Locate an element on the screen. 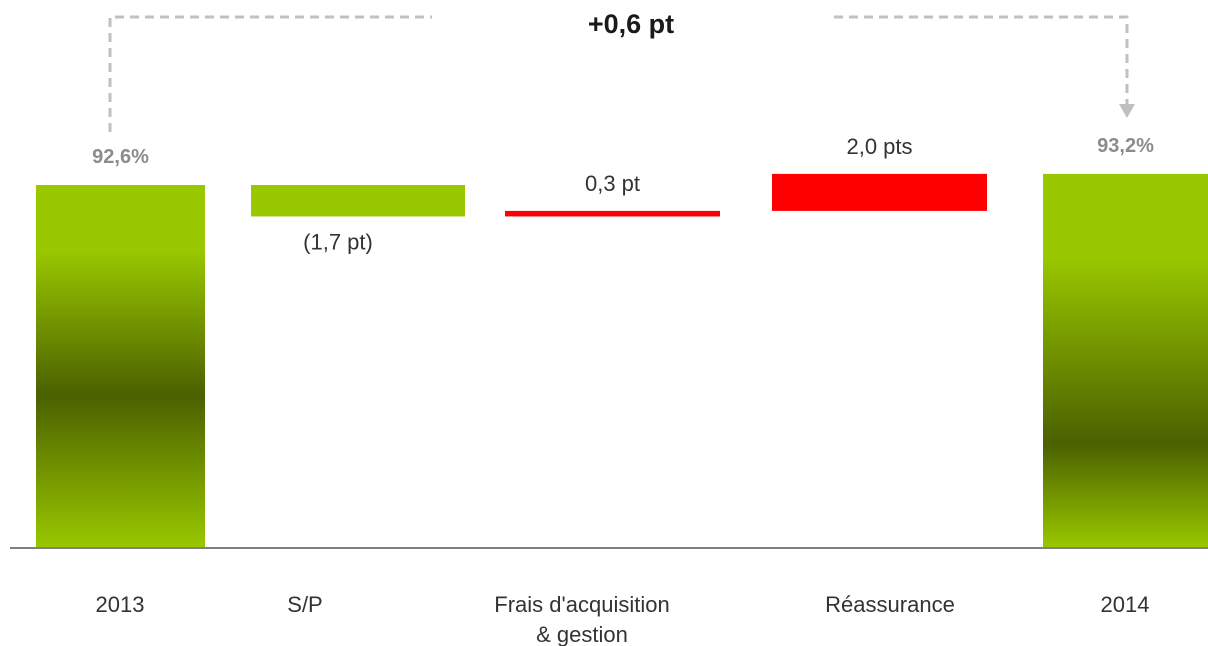 The image size is (1208, 646). bar-cat-2013 is located at coordinates (120, 366).